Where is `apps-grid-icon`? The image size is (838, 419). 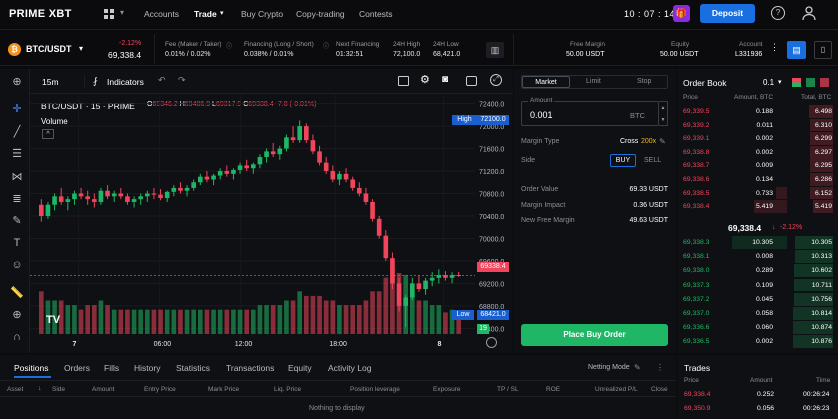
apps-grid-icon is located at coordinates (109, 14).